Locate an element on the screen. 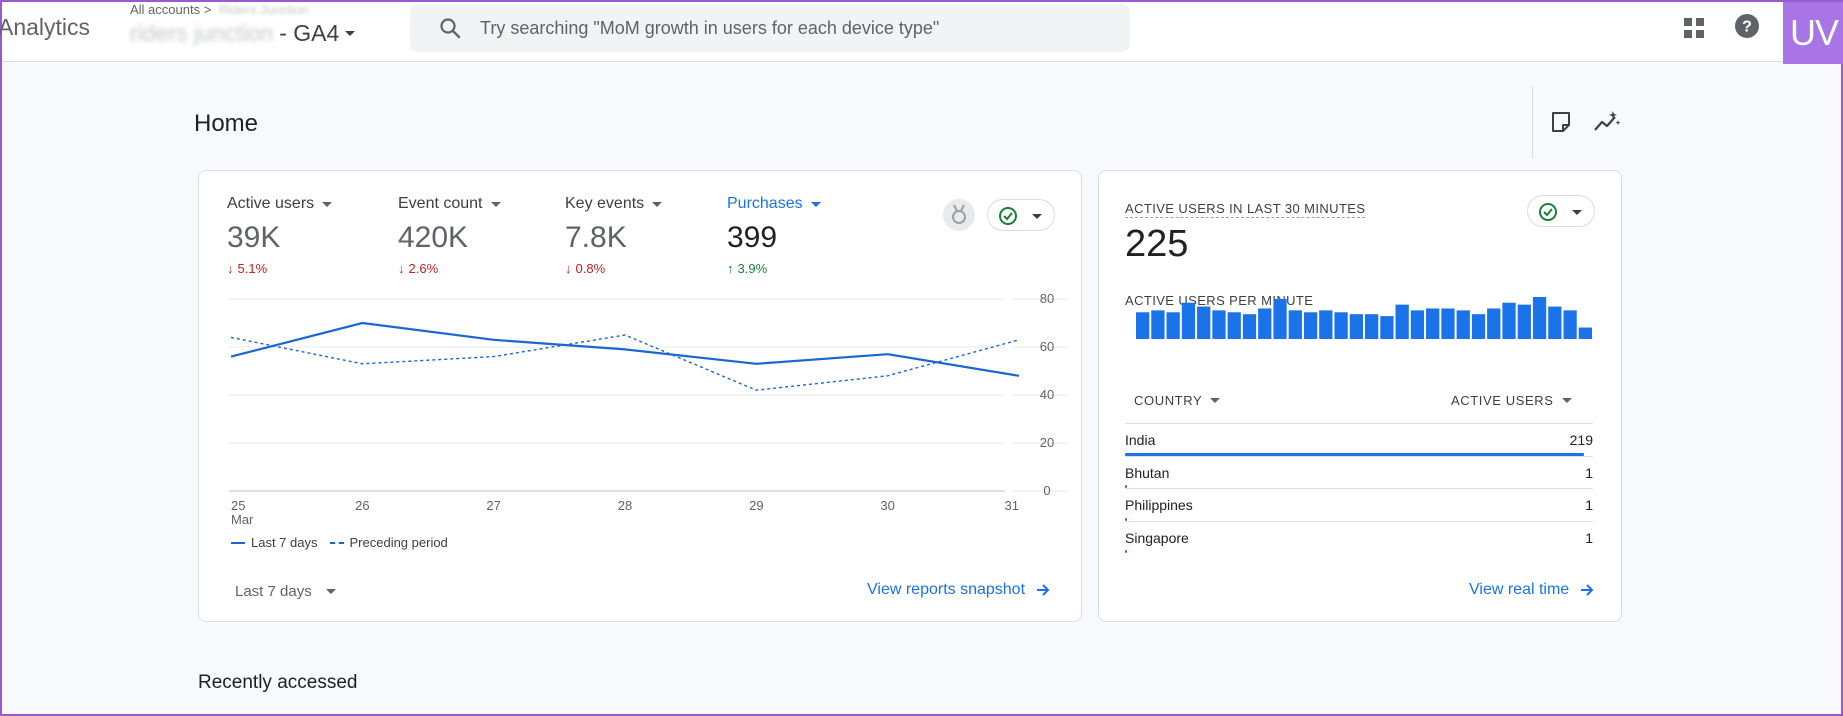 The image size is (1843, 716). table-row: Bhutan 1 is located at coordinates (1359, 471).